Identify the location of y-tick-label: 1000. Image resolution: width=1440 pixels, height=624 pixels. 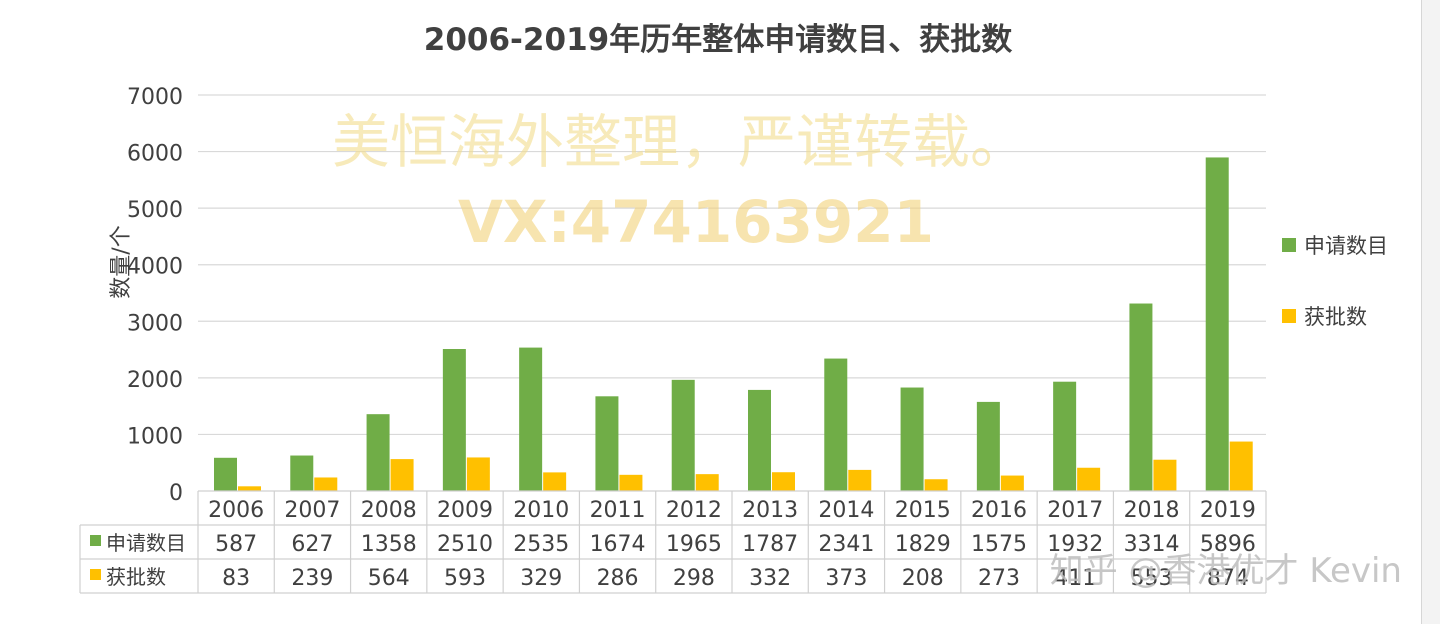
(155, 436).